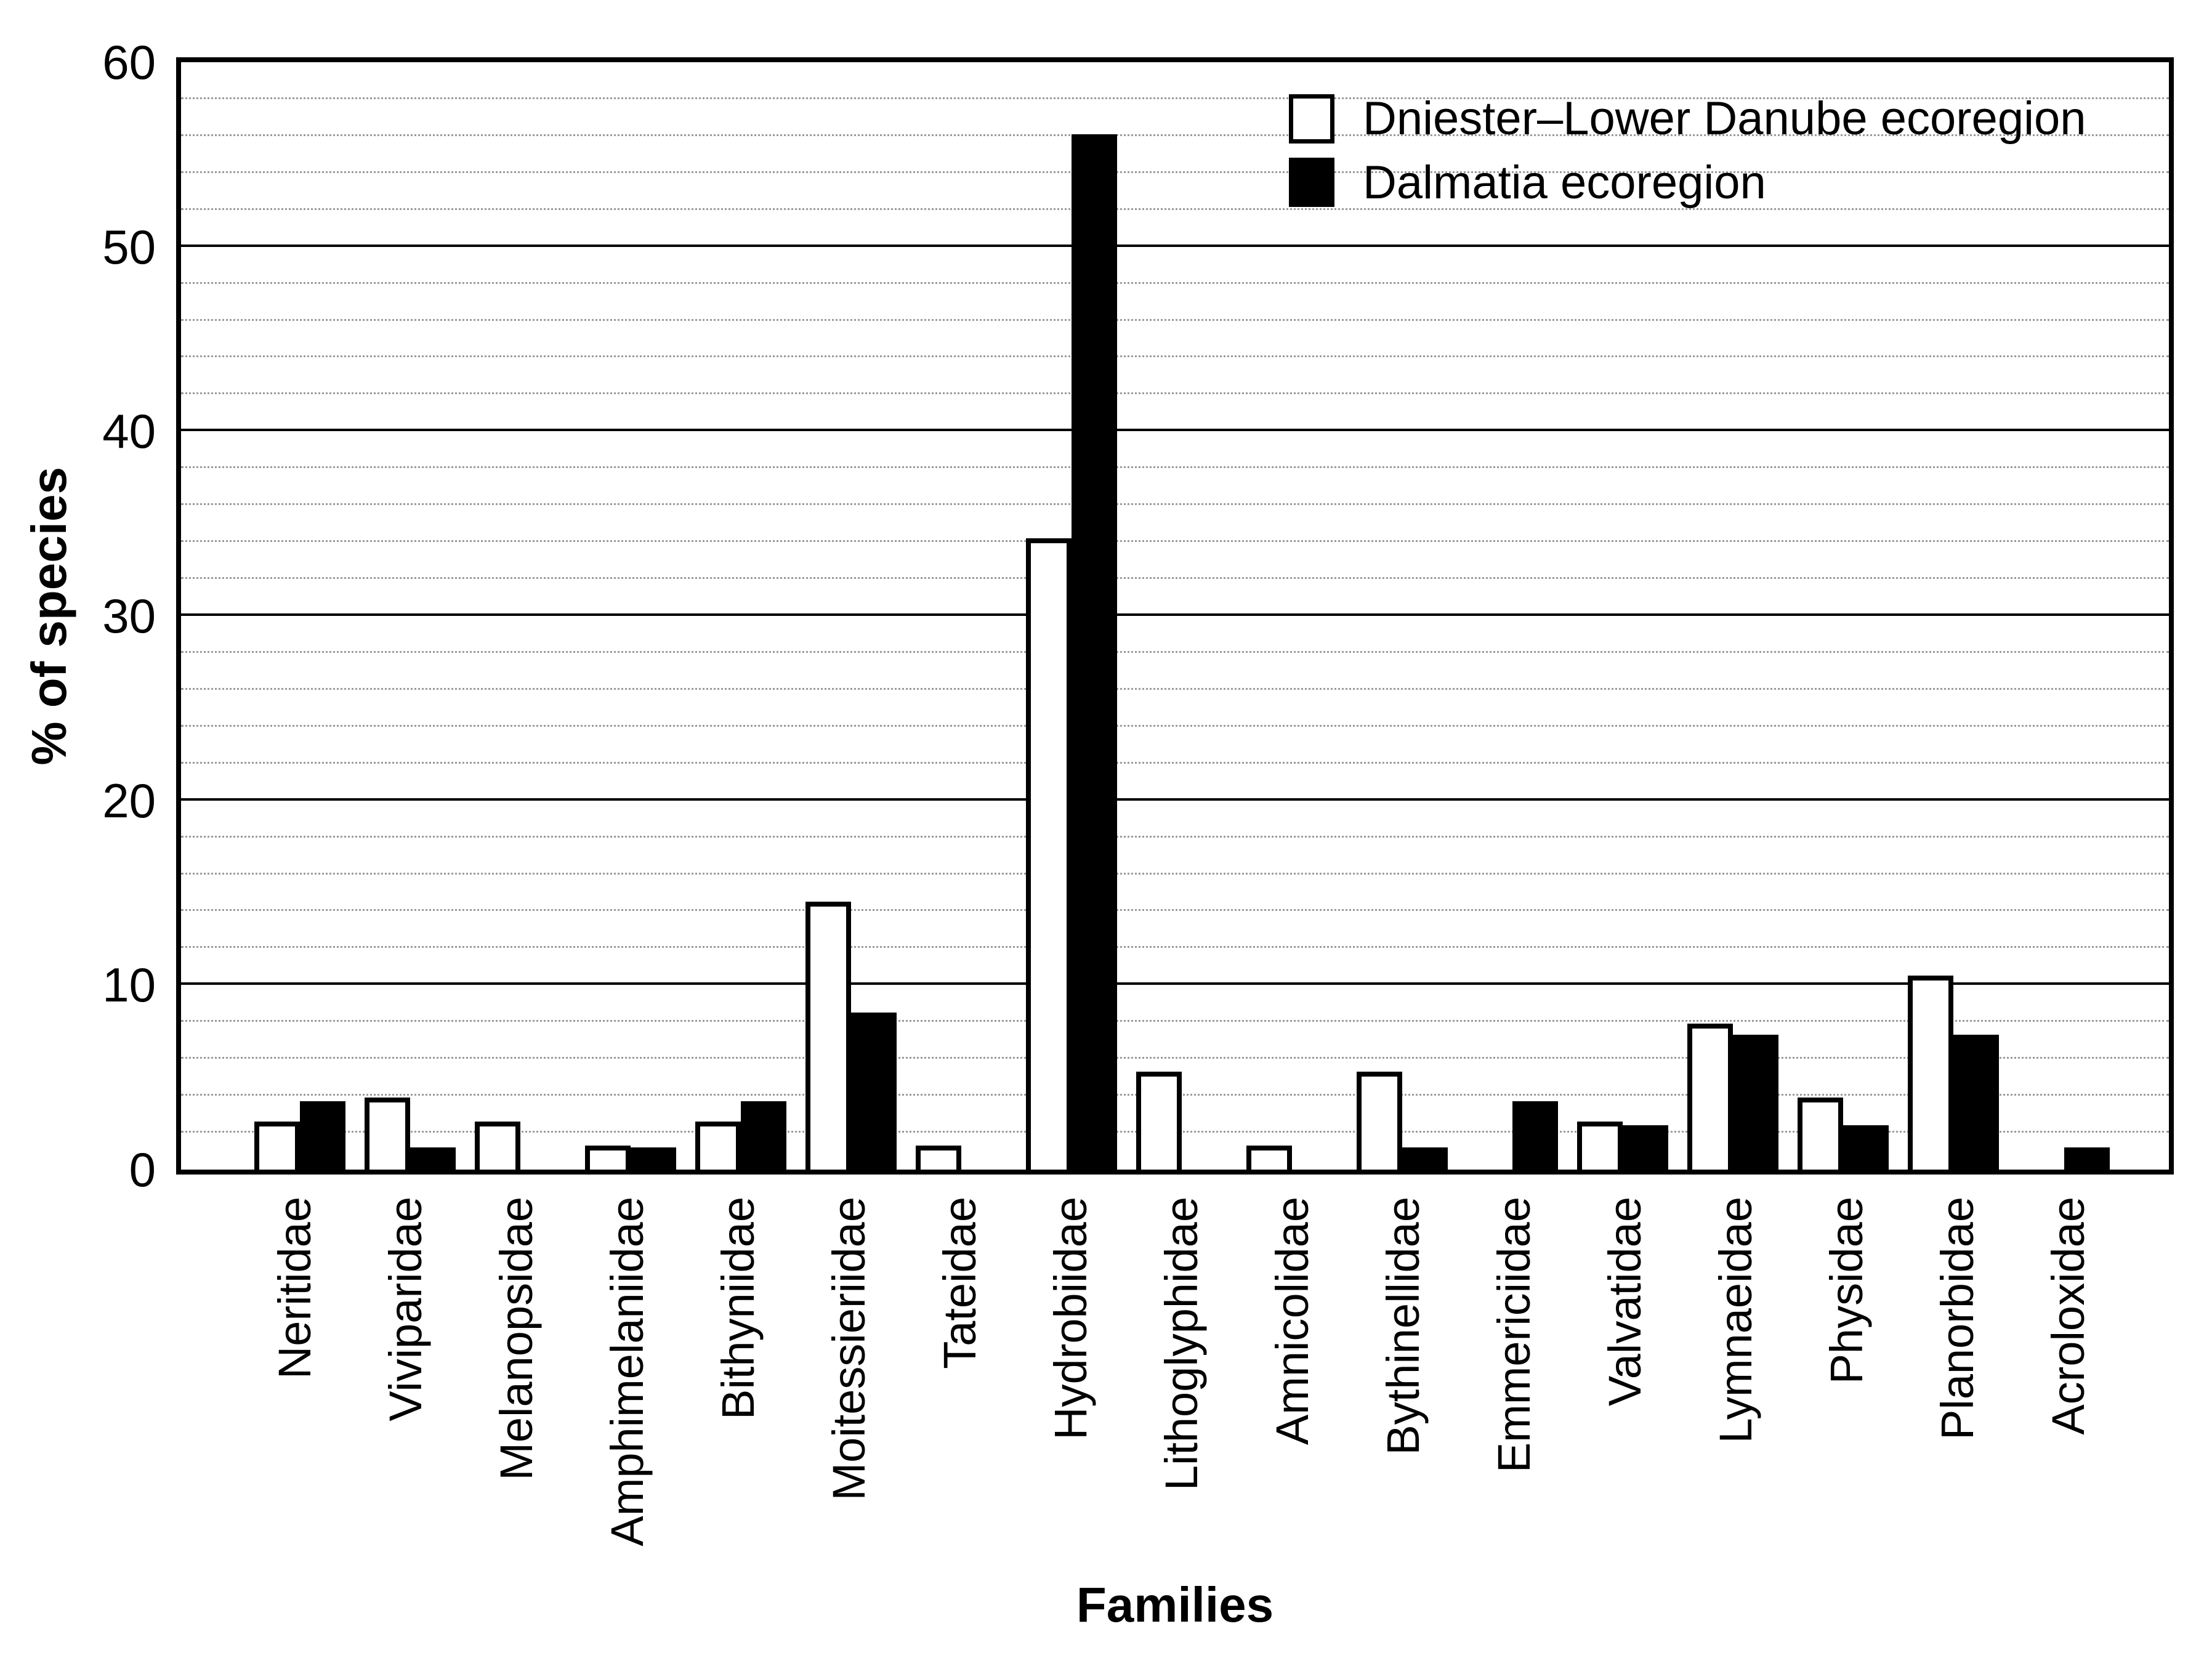 The height and width of the screenshot is (1658, 2212). I want to click on y-tick-label: 60, so click(129, 62).